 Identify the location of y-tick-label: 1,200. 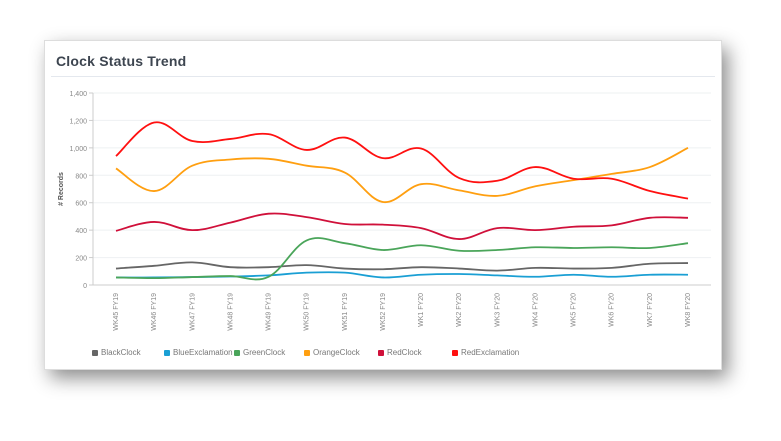
(78, 121).